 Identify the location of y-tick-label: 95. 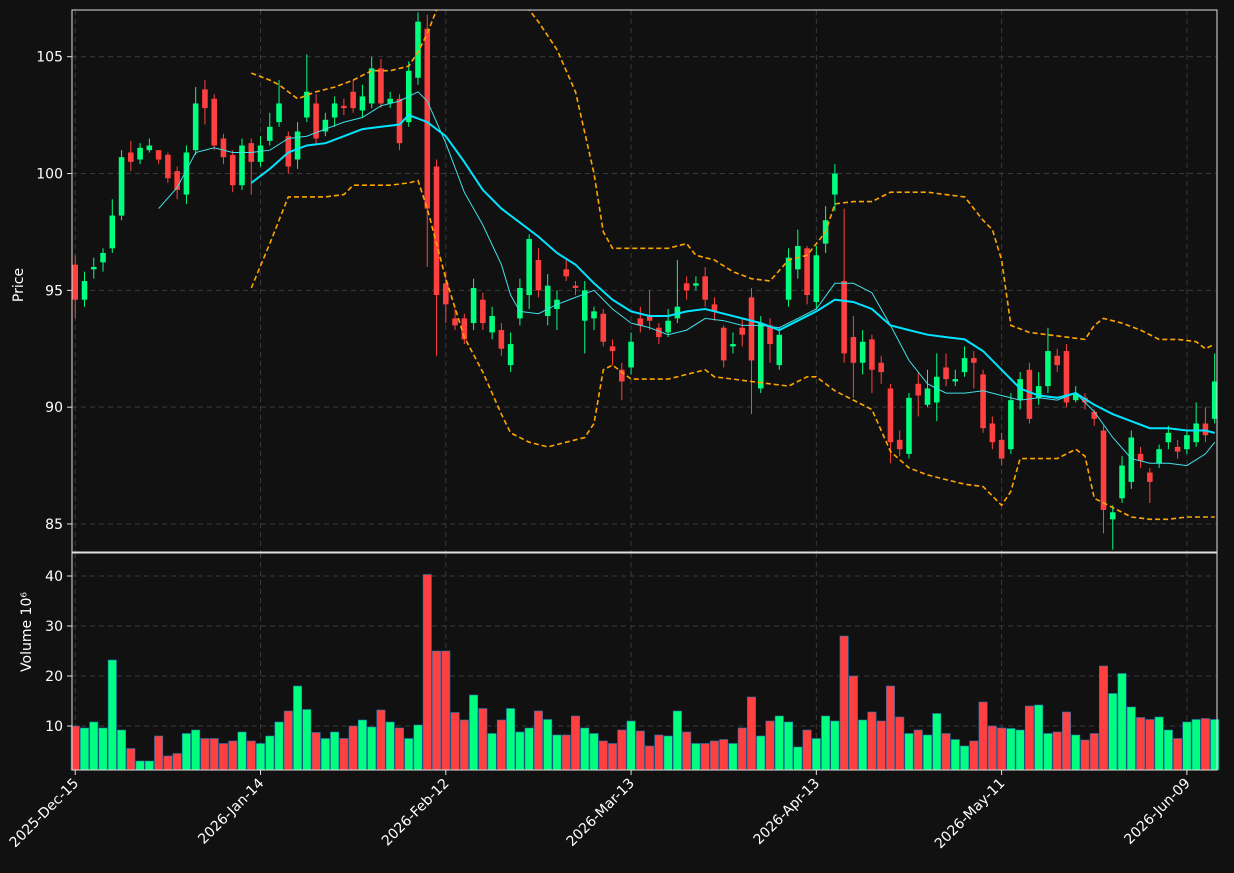
(54, 291).